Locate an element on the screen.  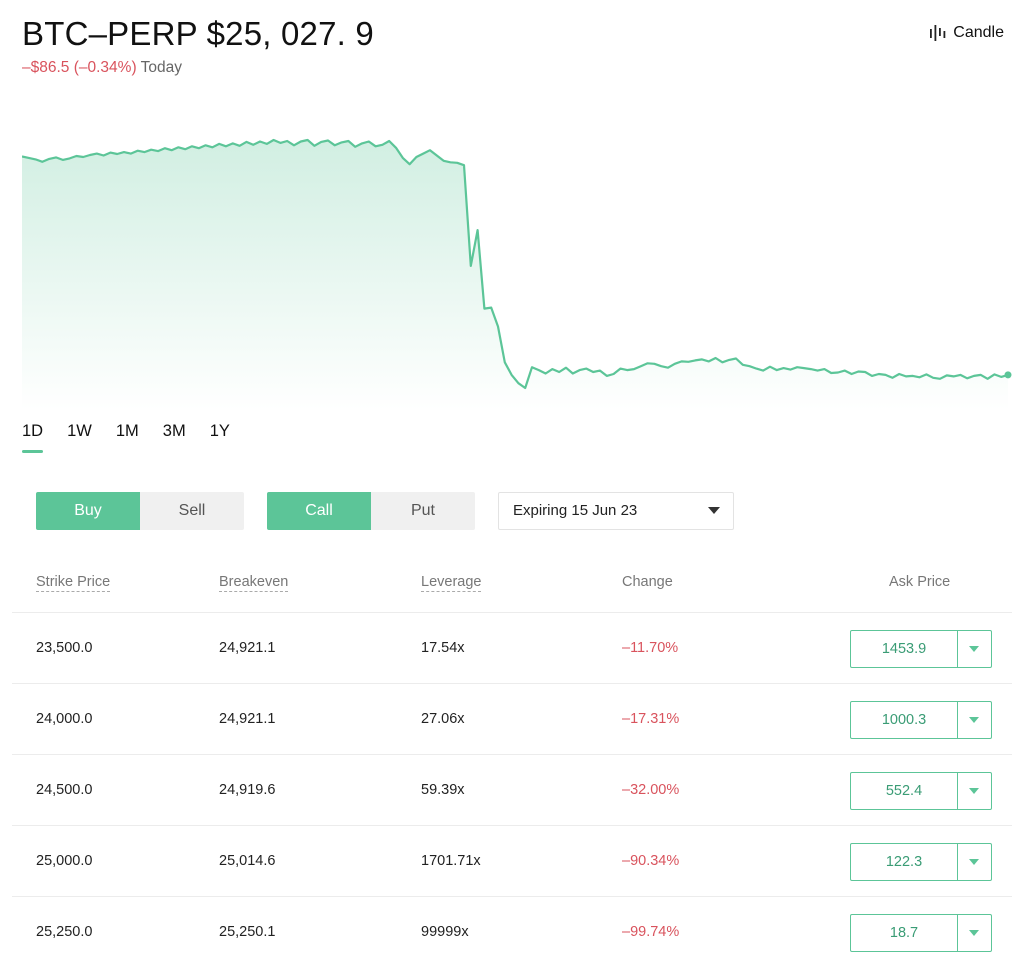
leverage: 59.39x is located at coordinates (443, 790).